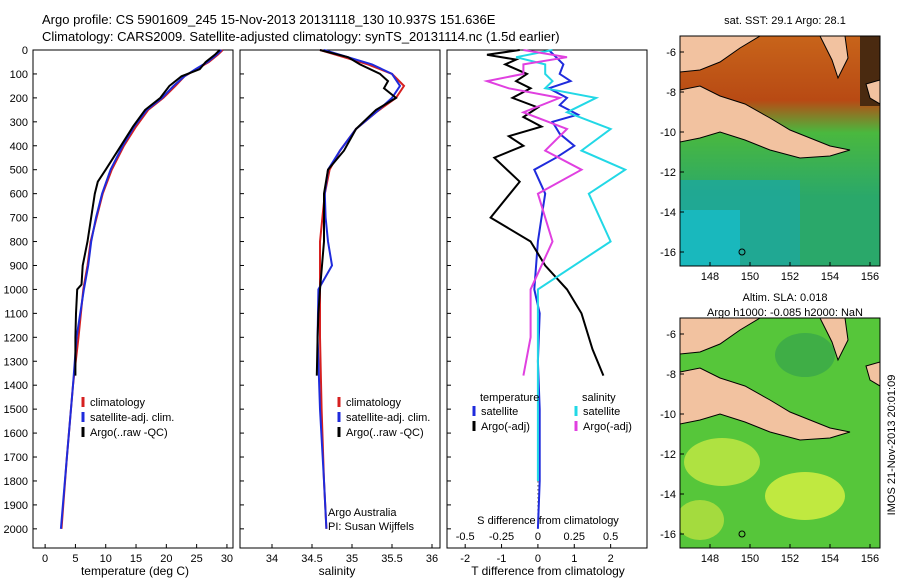 This screenshot has width=900, height=580. What do you see at coordinates (362, 513) in the screenshot?
I see `argo-australia-label: Argo Australia` at bounding box center [362, 513].